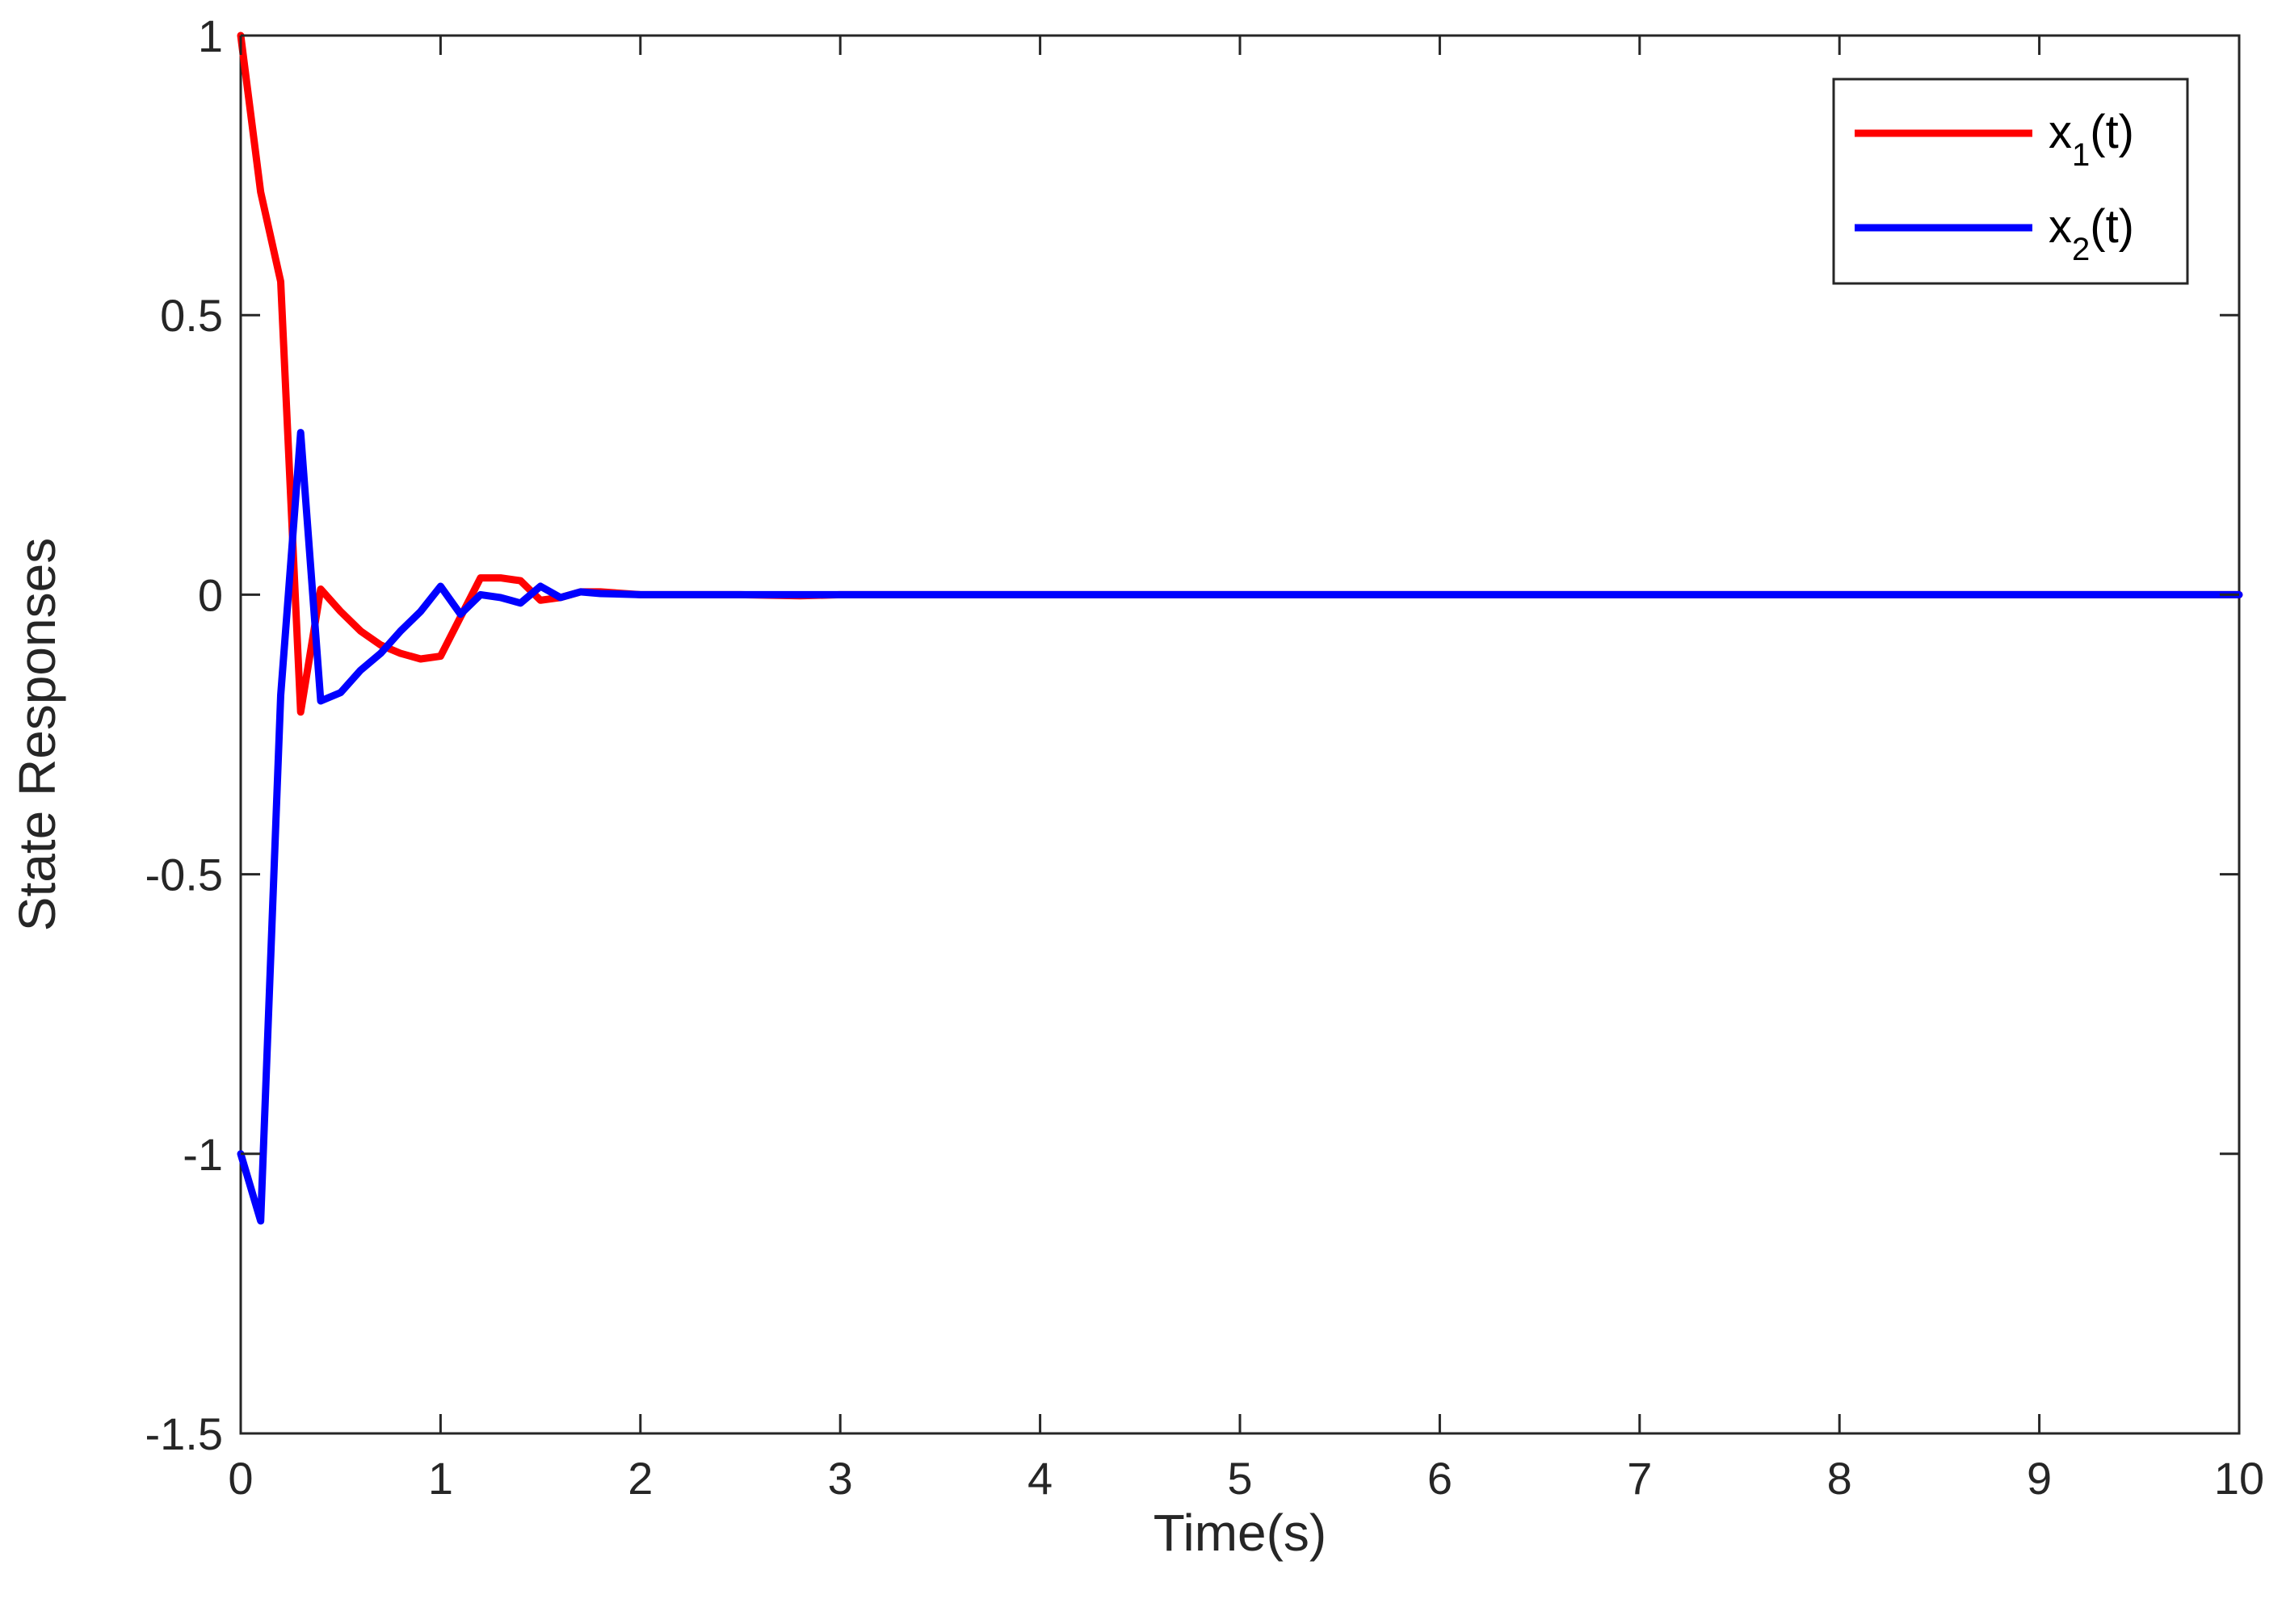 Image resolution: width=2286 pixels, height=1624 pixels. What do you see at coordinates (185, 875) in the screenshot?
I see `y-tick-label: -0.5` at bounding box center [185, 875].